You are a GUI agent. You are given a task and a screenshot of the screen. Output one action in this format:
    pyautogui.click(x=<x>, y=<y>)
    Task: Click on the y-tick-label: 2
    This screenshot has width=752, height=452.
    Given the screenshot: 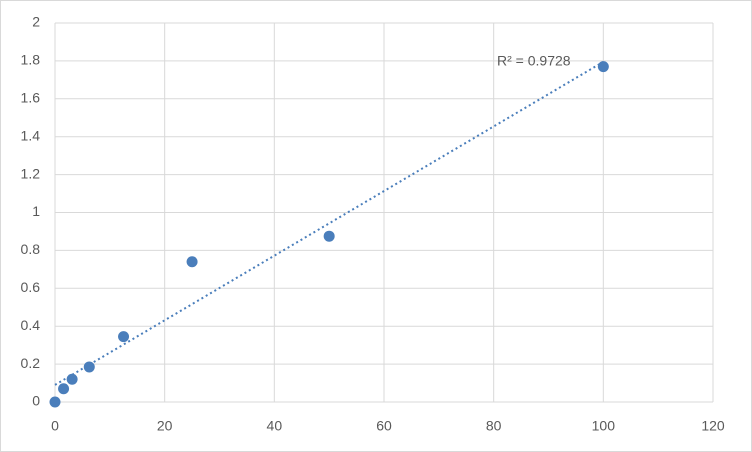 What is the action you would take?
    pyautogui.click(x=36, y=22)
    